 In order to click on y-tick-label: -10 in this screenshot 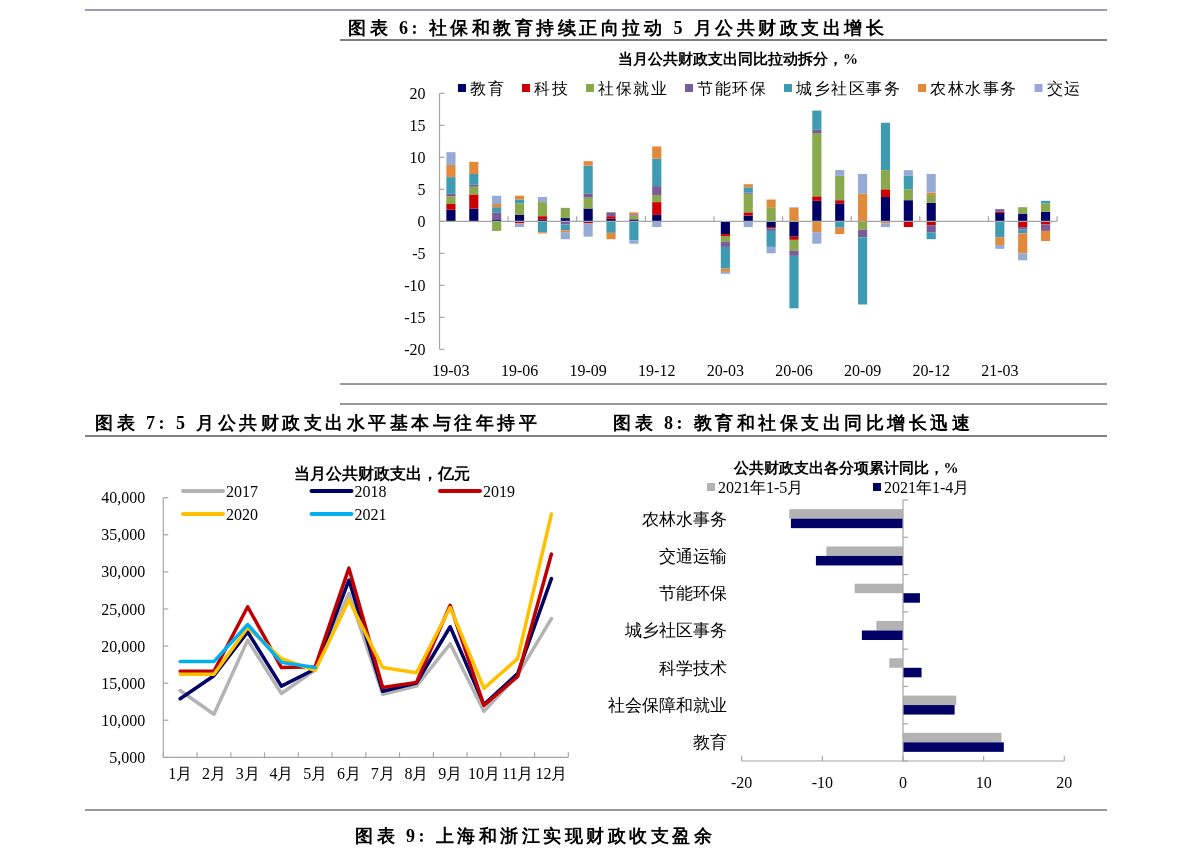, I will do `click(415, 285)`.